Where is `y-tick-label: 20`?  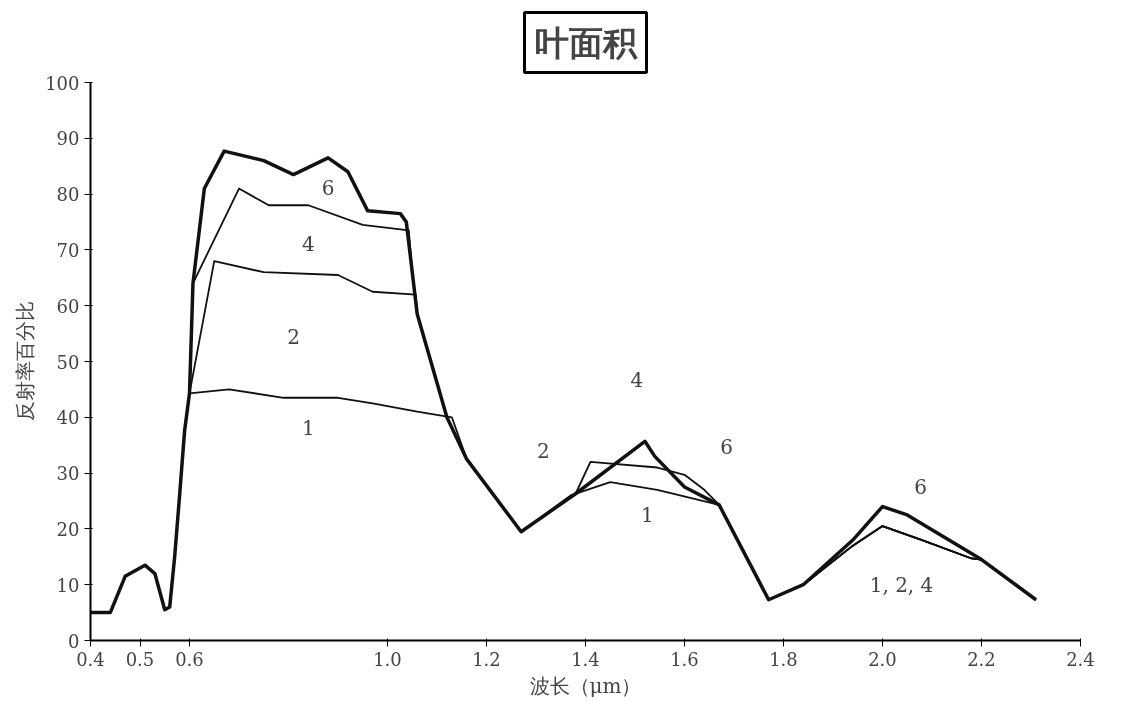
y-tick-label: 20 is located at coordinates (68, 529).